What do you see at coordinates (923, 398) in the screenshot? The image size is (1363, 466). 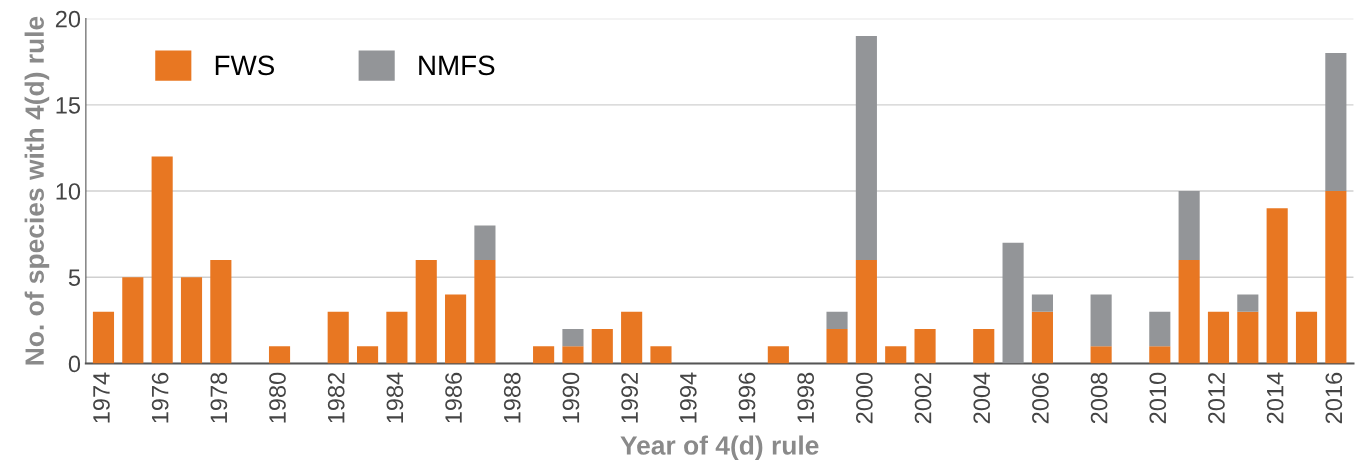 I see `x-tick-label: 2002` at bounding box center [923, 398].